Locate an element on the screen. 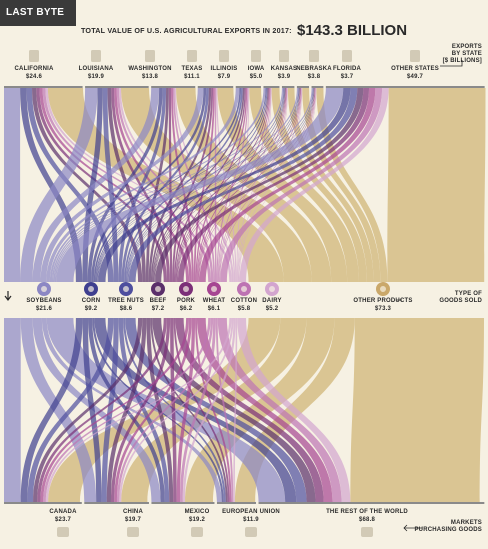 This screenshot has width=488, height=549. markets-callout-arrow-icon is located at coordinates (412, 528).